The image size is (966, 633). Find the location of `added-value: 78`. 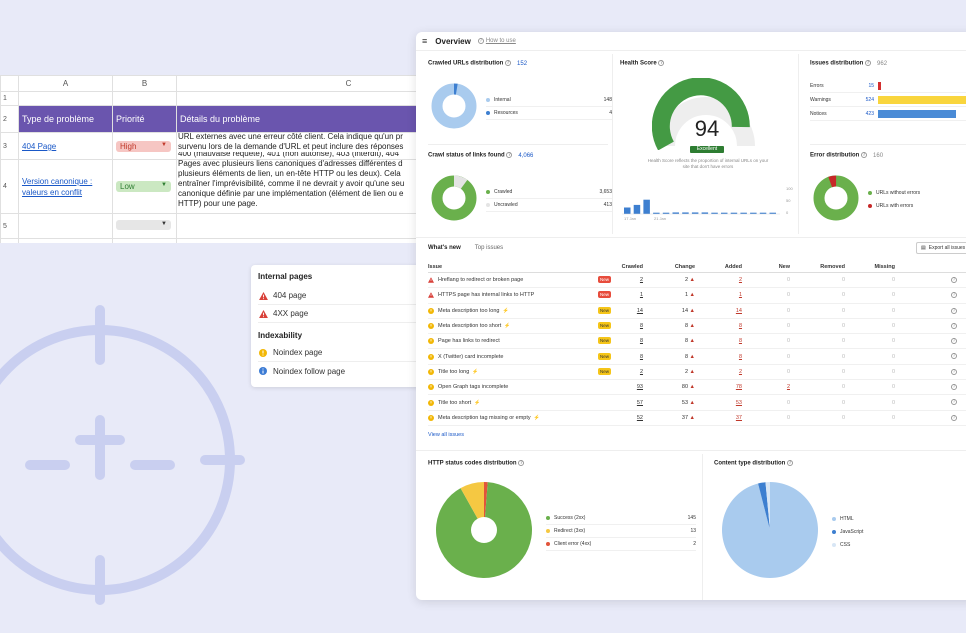

added-value: 78 is located at coordinates (738, 387).